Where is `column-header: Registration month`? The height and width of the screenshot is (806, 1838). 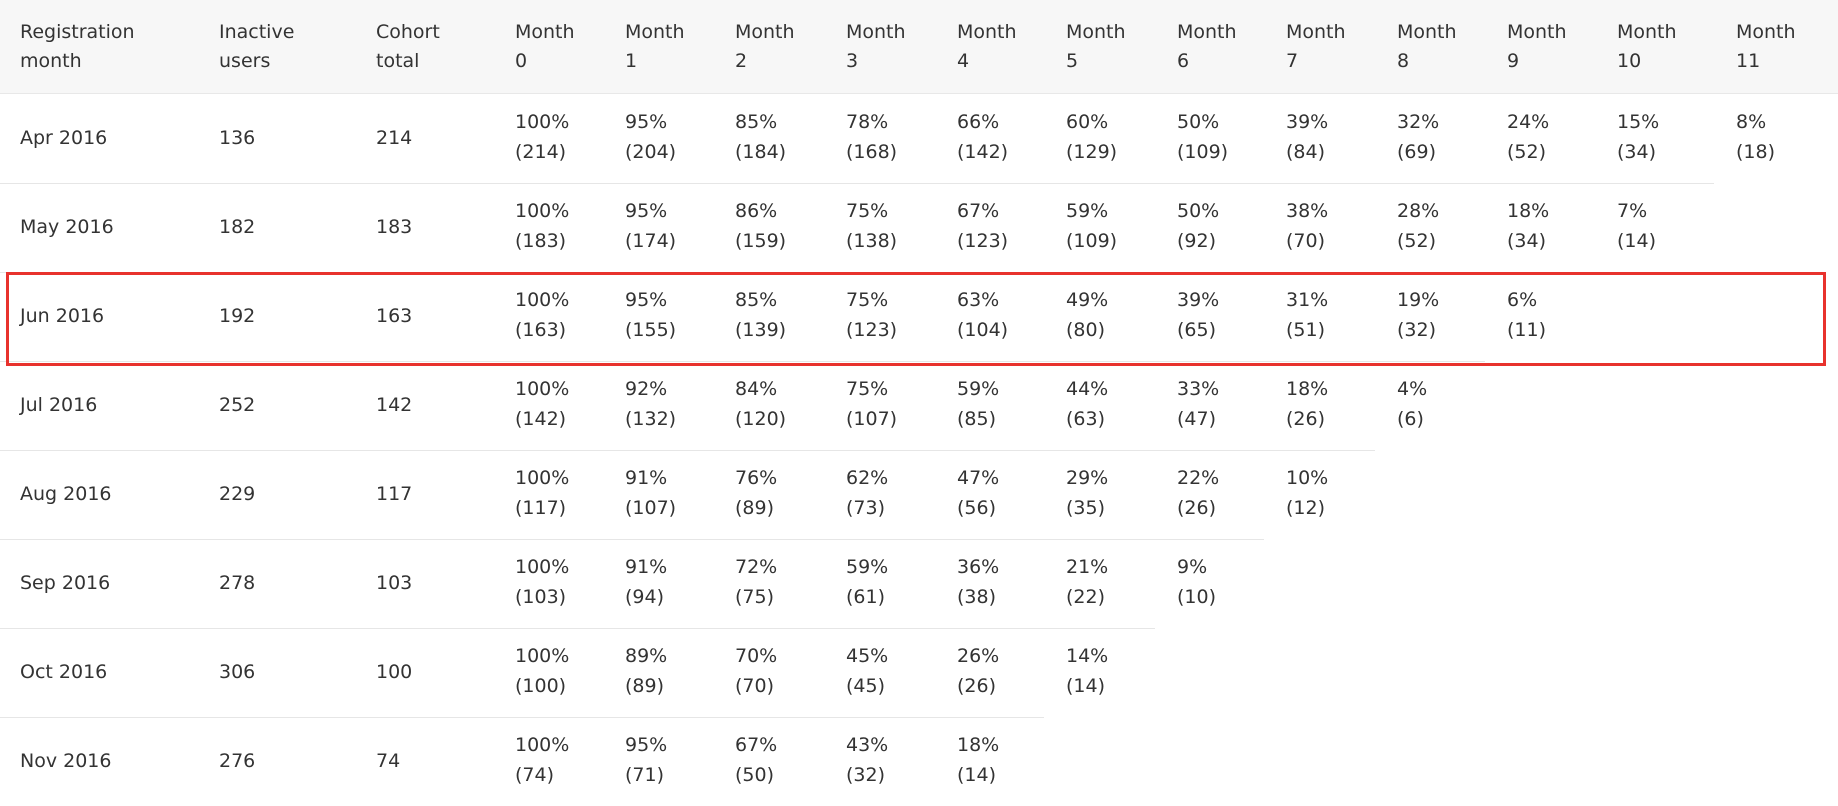
column-header: Registration month is located at coordinates (77, 46).